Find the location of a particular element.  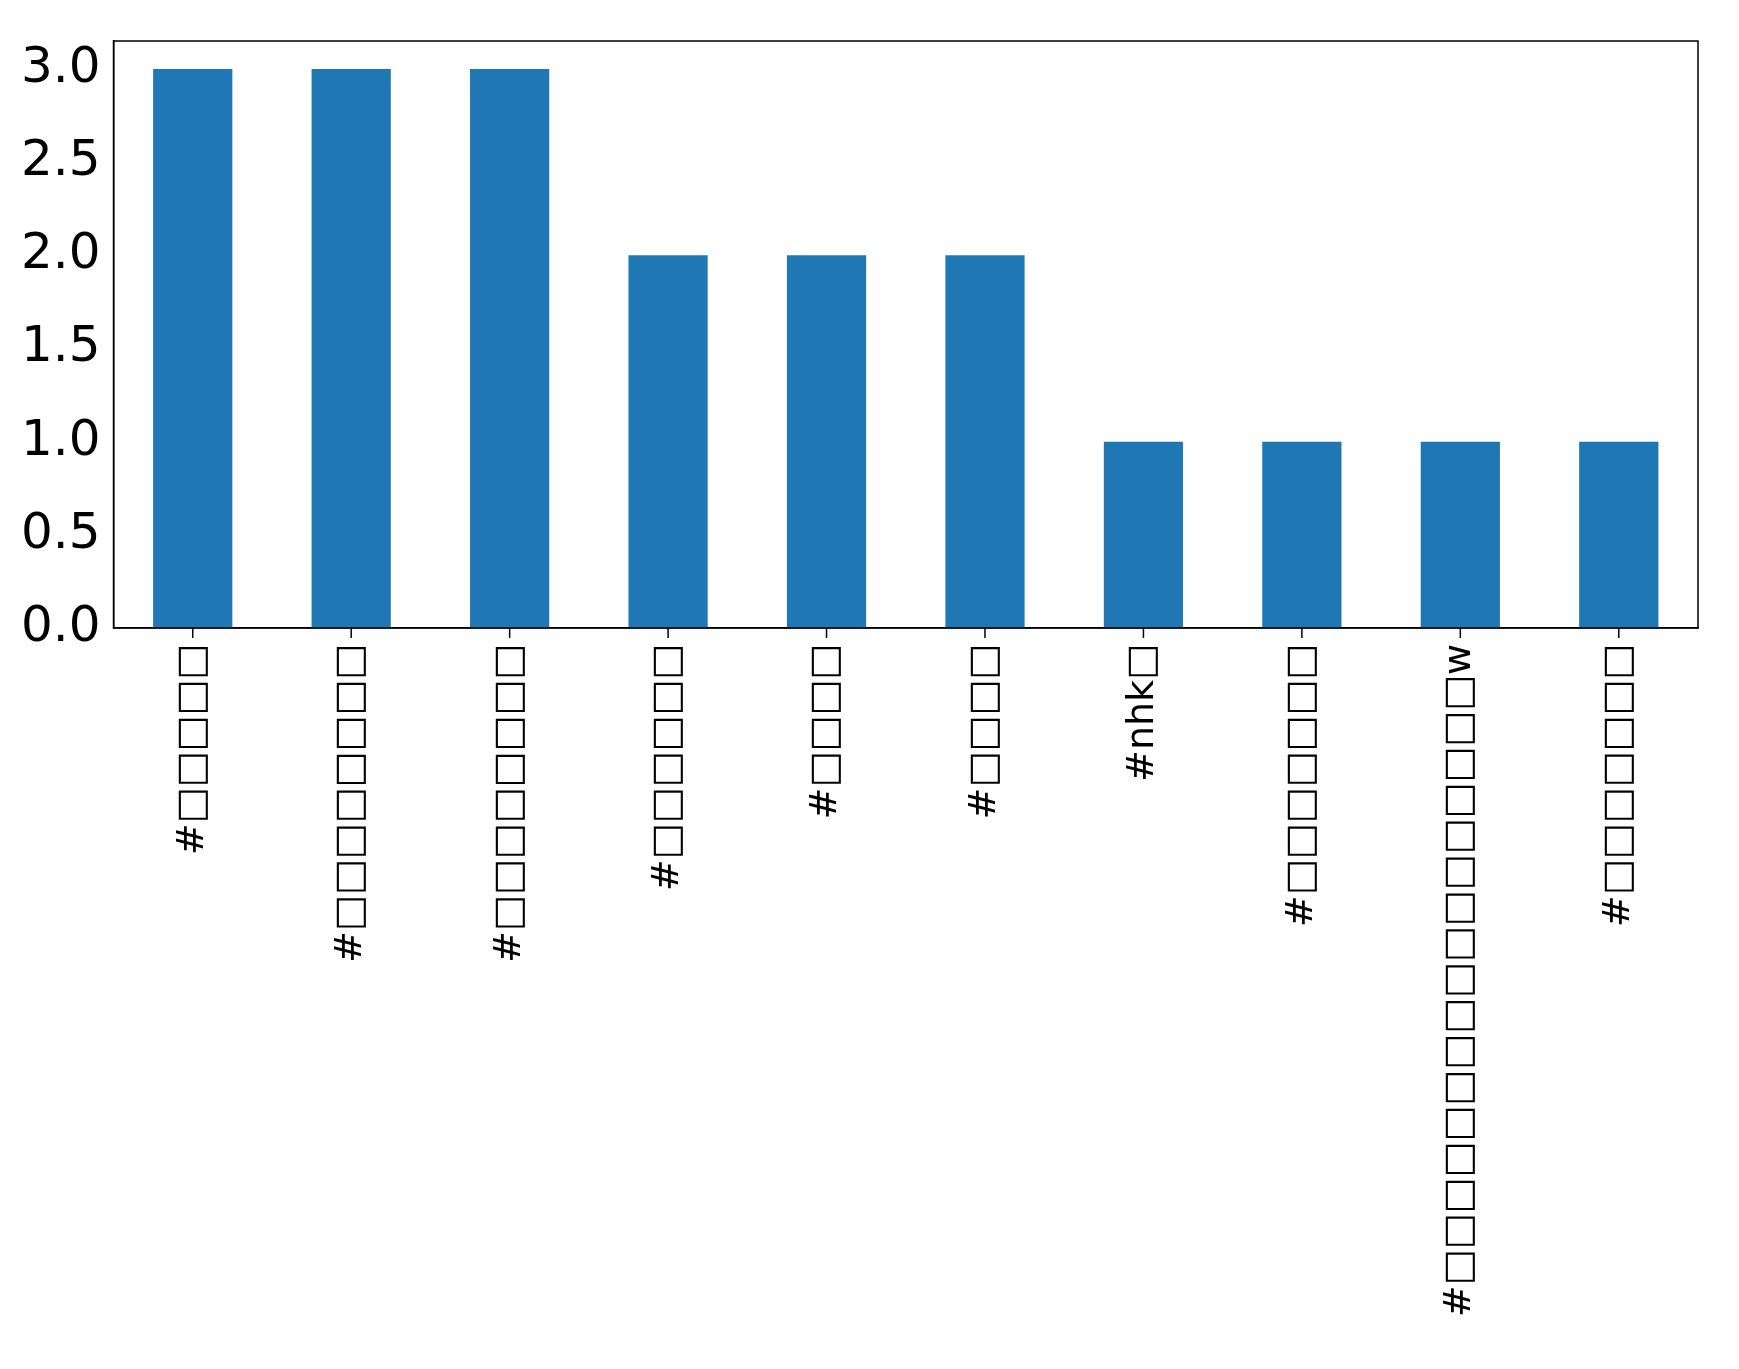

y-tick-label: 2.5 is located at coordinates (60, 158).